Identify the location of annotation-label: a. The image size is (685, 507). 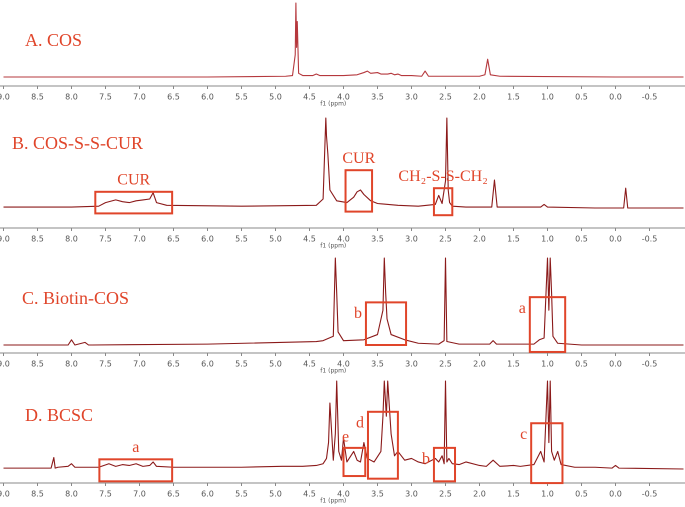
(522, 308).